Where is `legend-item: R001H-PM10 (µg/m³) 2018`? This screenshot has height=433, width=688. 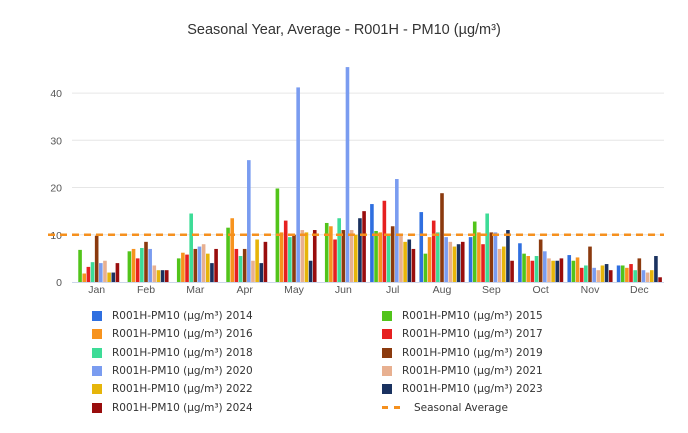
legend-item: R001H-PM10 (µg/m³) 2018 is located at coordinates (172, 353).